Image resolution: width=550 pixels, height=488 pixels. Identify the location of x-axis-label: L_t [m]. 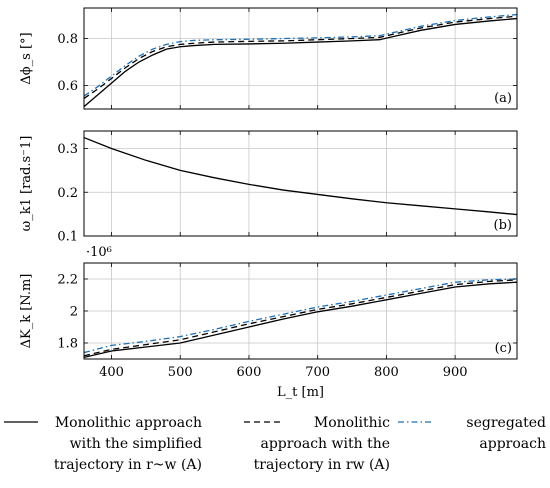
(300, 392).